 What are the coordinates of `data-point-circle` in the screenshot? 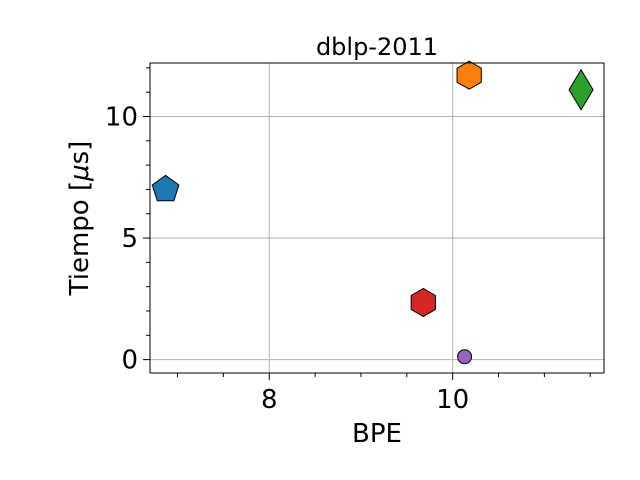 It's located at (465, 357).